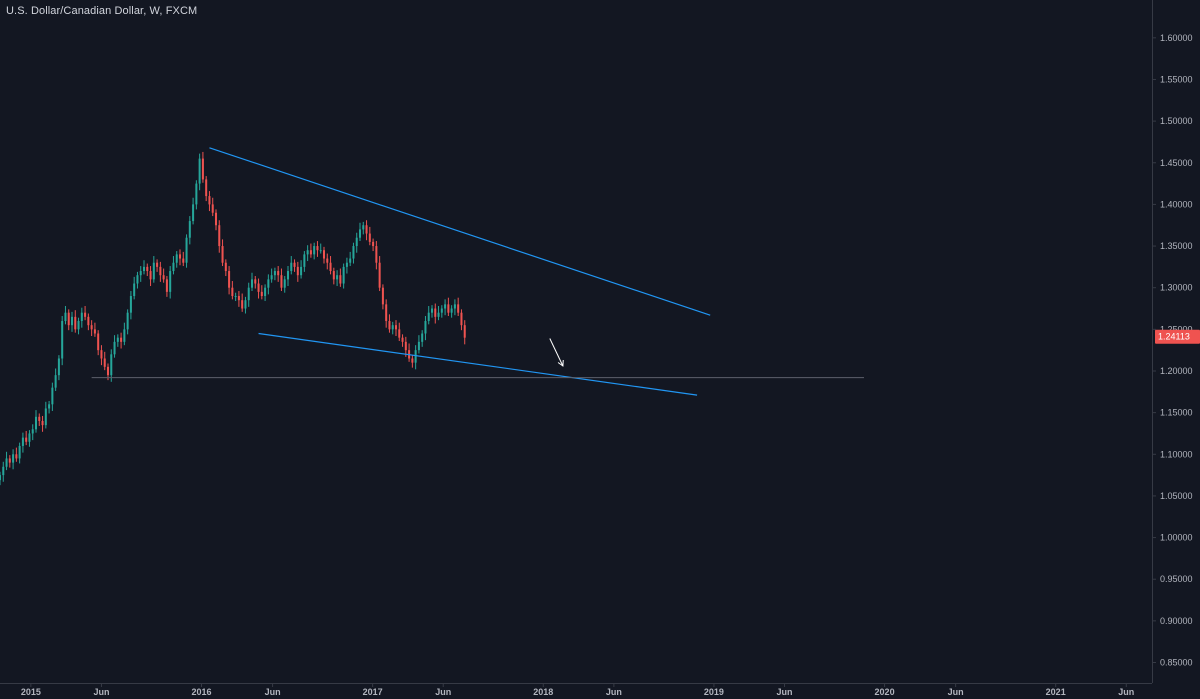  Describe the element at coordinates (460, 231) in the screenshot. I see `upper-trendline` at that location.